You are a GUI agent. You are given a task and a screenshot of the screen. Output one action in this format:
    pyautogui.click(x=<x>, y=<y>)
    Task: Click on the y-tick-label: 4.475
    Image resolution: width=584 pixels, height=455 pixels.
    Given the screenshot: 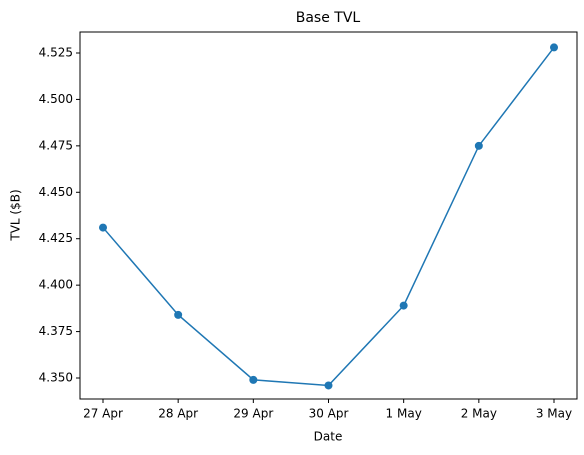 What is the action you would take?
    pyautogui.click(x=56, y=145)
    